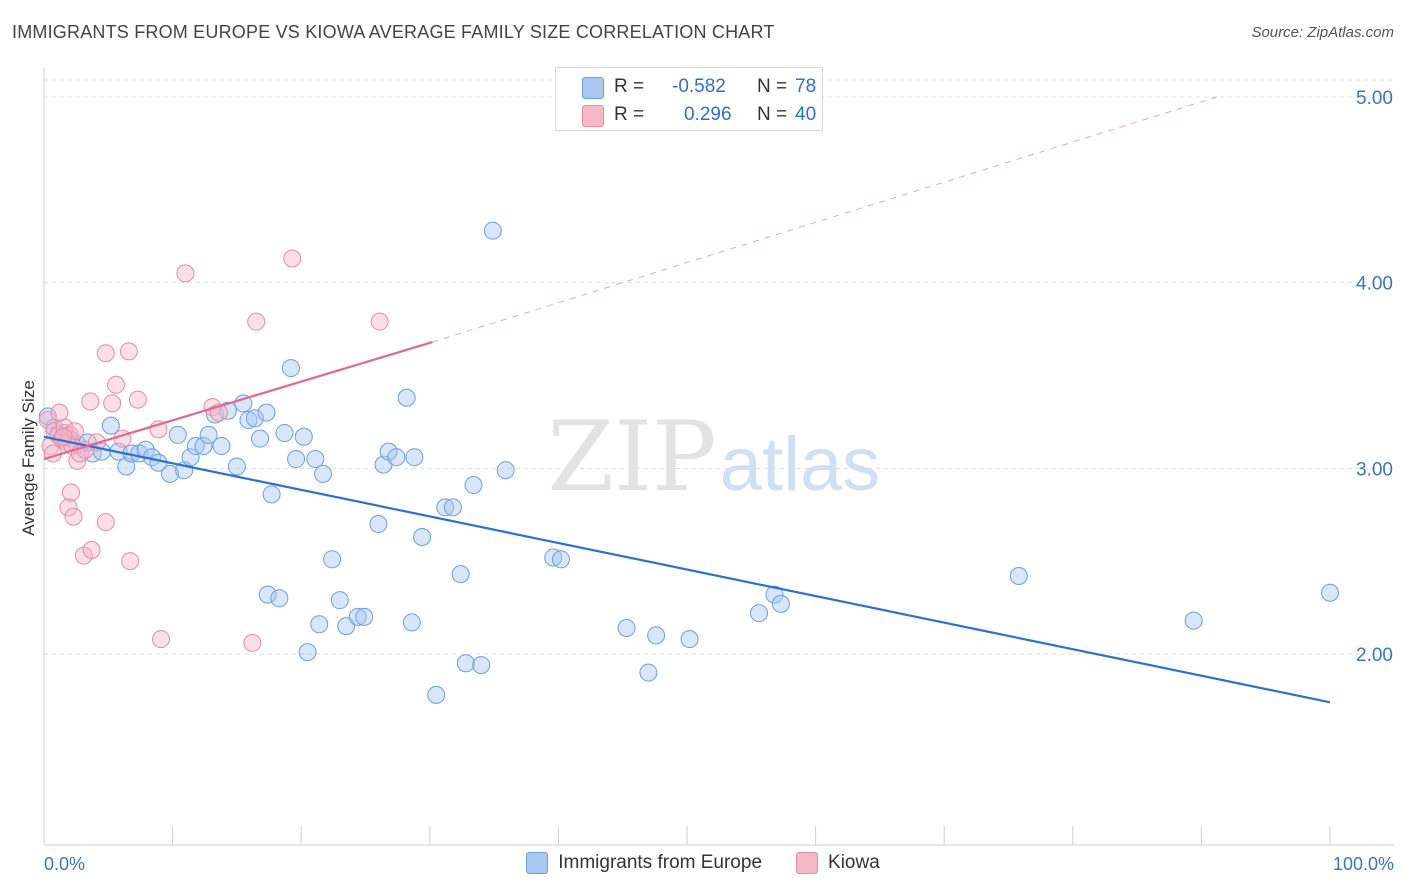 The height and width of the screenshot is (892, 1406). What do you see at coordinates (660, 862) in the screenshot?
I see `legend-label-europe: Immigrants from Europe` at bounding box center [660, 862].